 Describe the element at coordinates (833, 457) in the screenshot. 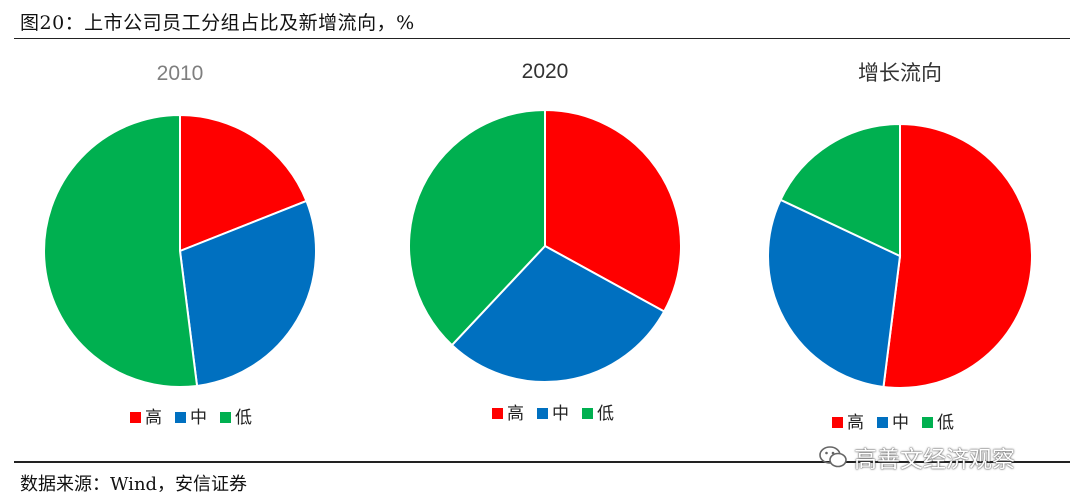

I see `wechat-icon` at that location.